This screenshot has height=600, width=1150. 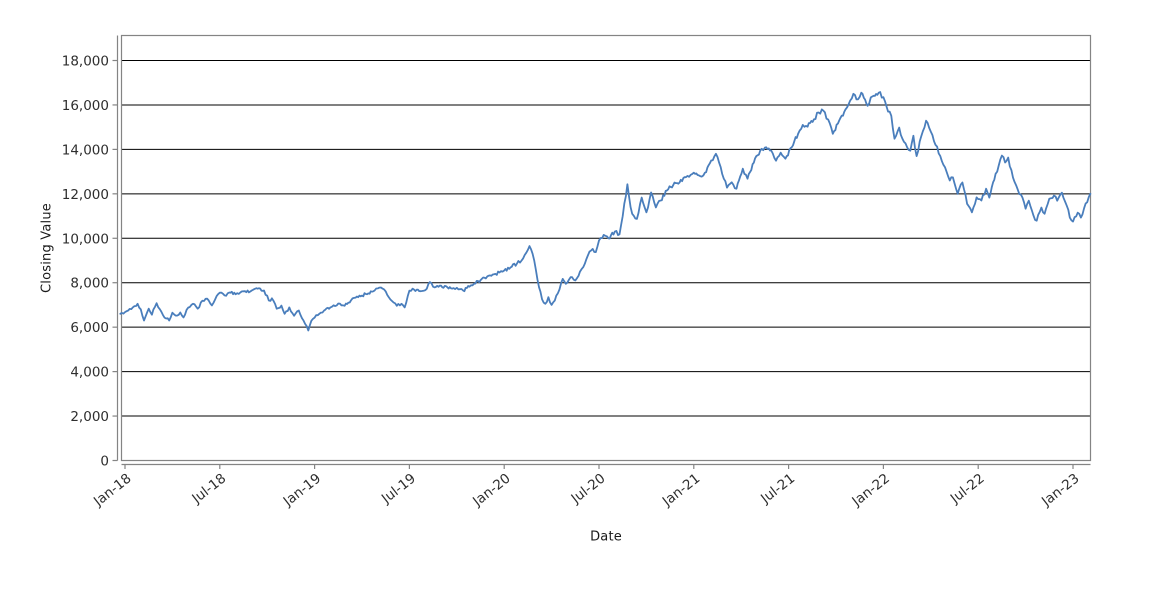 I want to click on x-tick-label: Jan-18, so click(x=112, y=491).